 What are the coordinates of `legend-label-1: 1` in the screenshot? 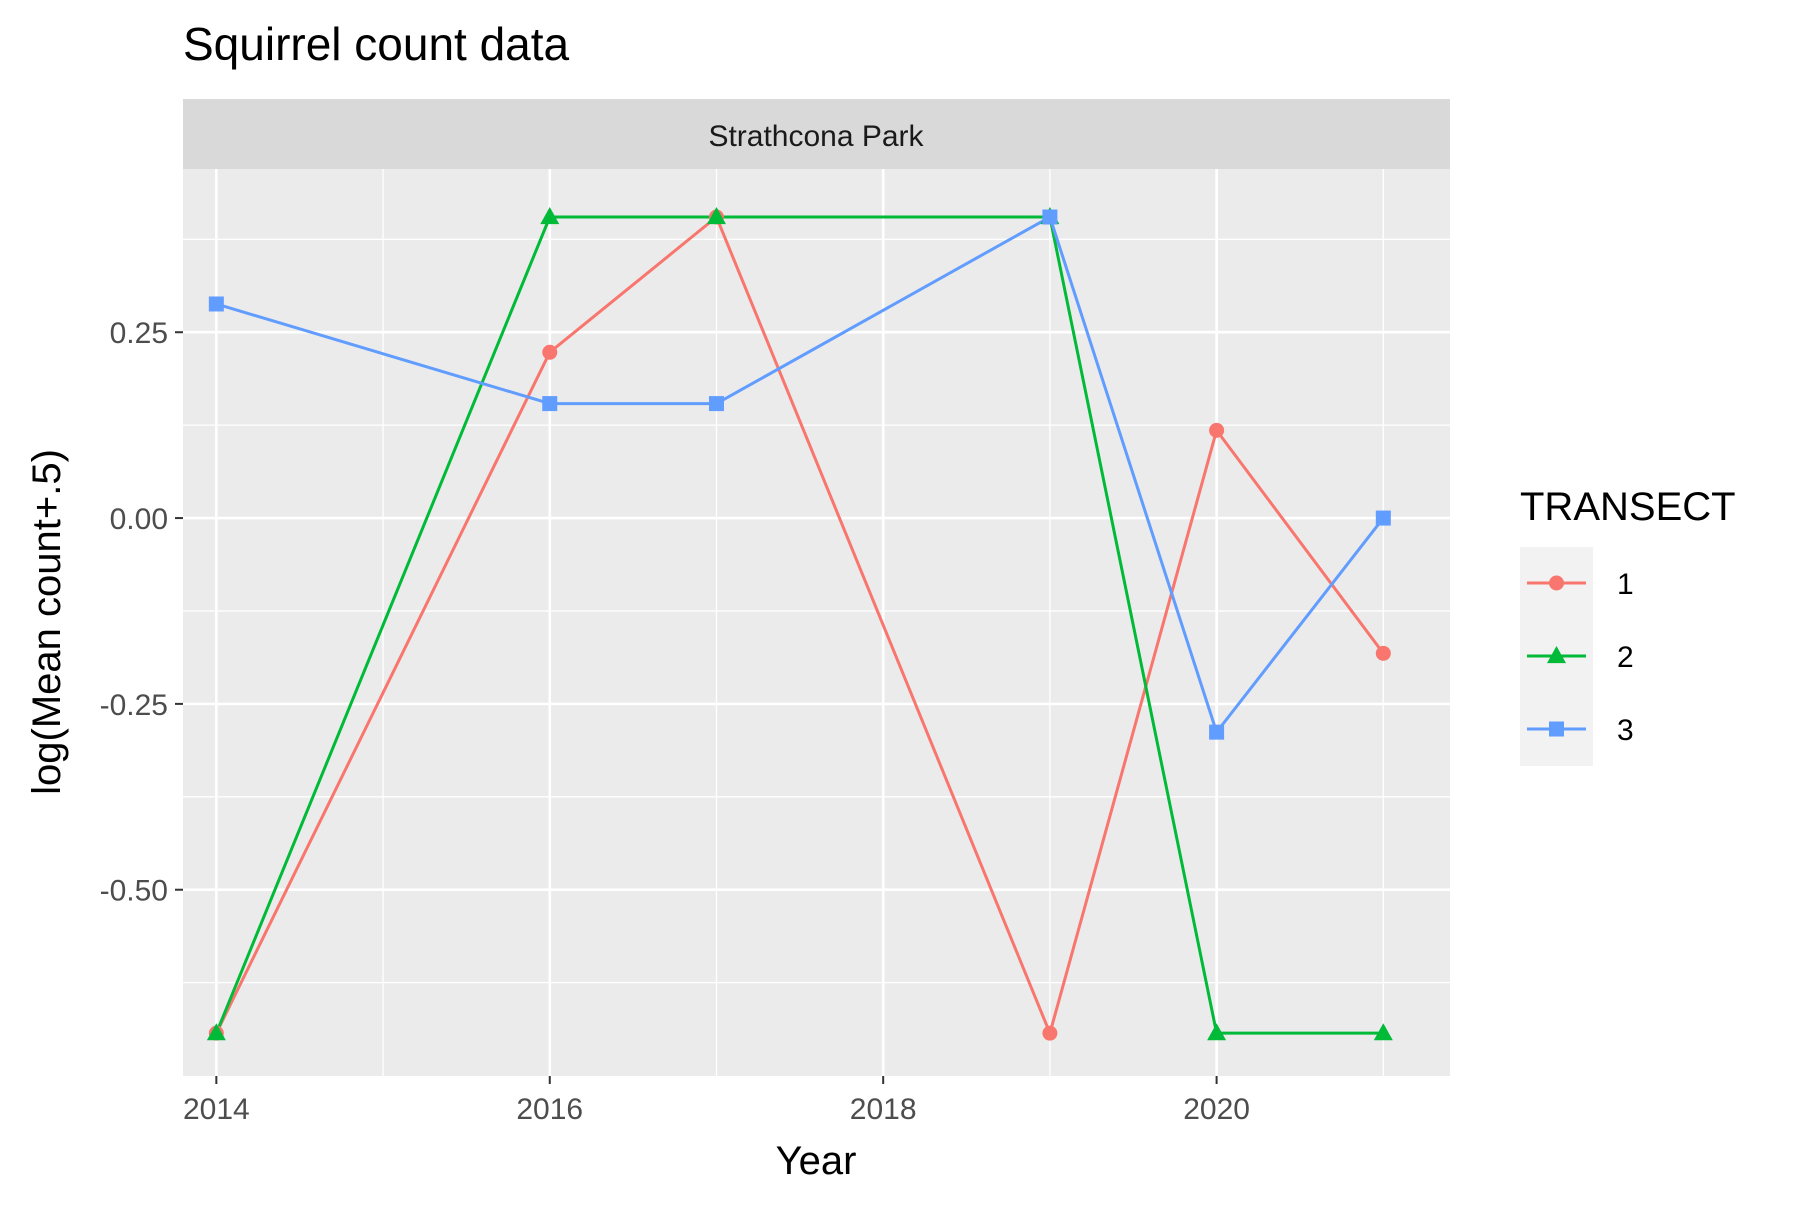 It's located at (1625, 584).